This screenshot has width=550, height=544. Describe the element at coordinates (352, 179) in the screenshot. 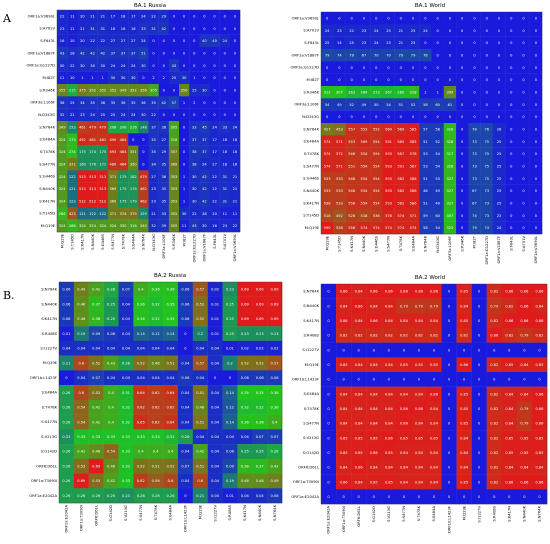

I see `cell-value-label: 548` at that location.